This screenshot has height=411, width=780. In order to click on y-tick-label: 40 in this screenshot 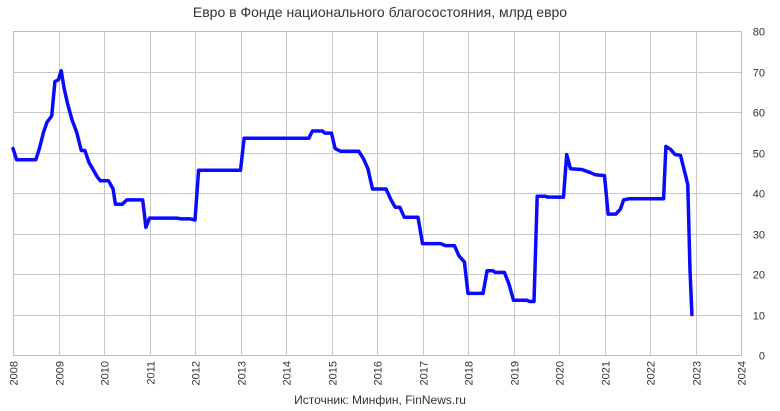, I will do `click(759, 195)`.